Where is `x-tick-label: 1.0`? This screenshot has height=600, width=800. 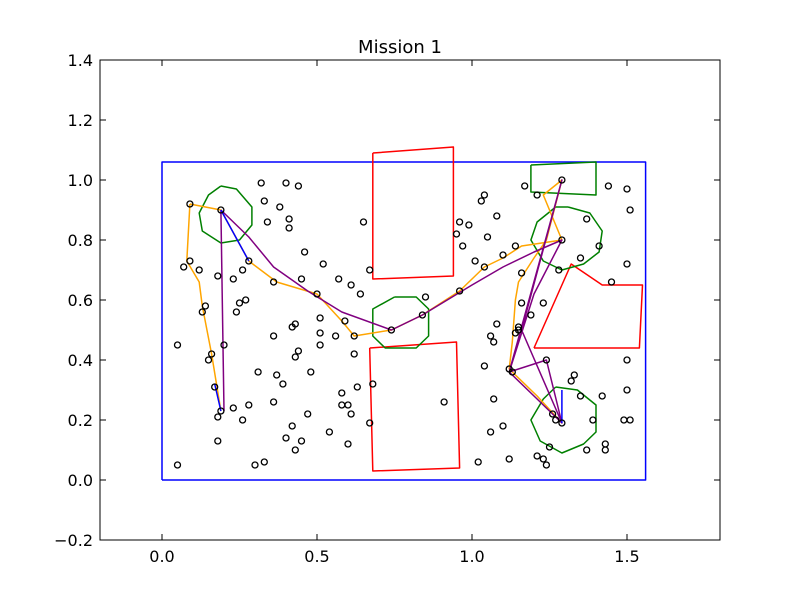 x-tick-label: 1.0 is located at coordinates (471, 556).